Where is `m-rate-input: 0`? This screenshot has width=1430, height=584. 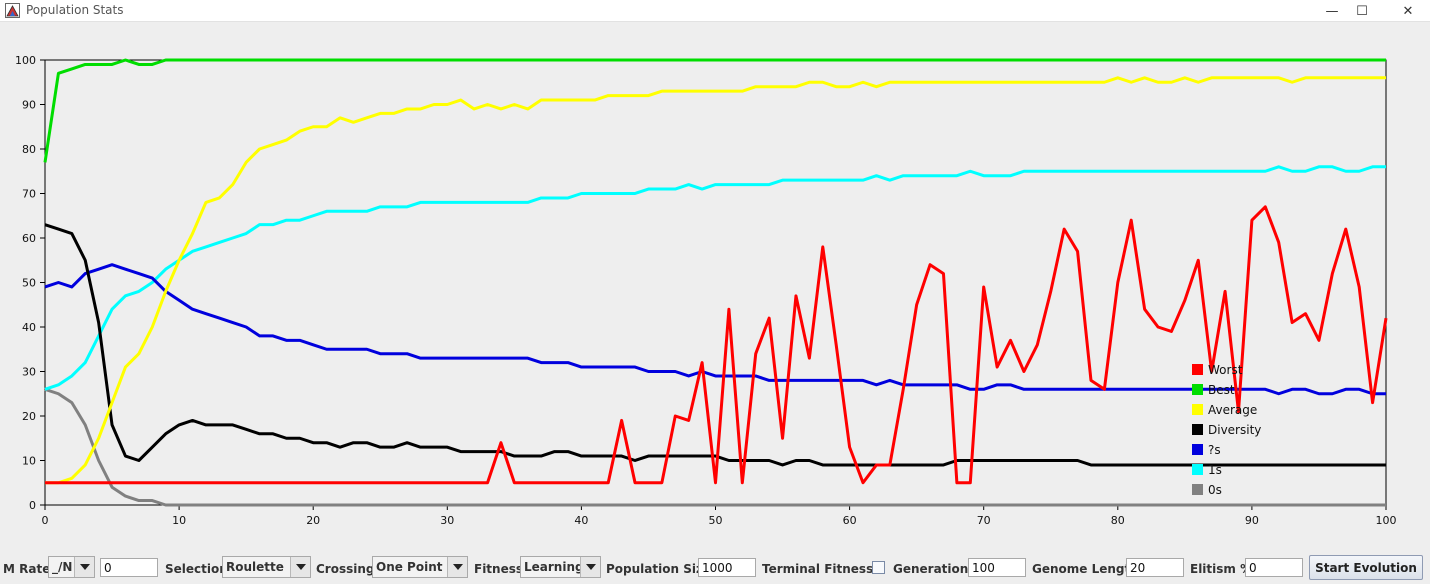 m-rate-input: 0 is located at coordinates (129, 567).